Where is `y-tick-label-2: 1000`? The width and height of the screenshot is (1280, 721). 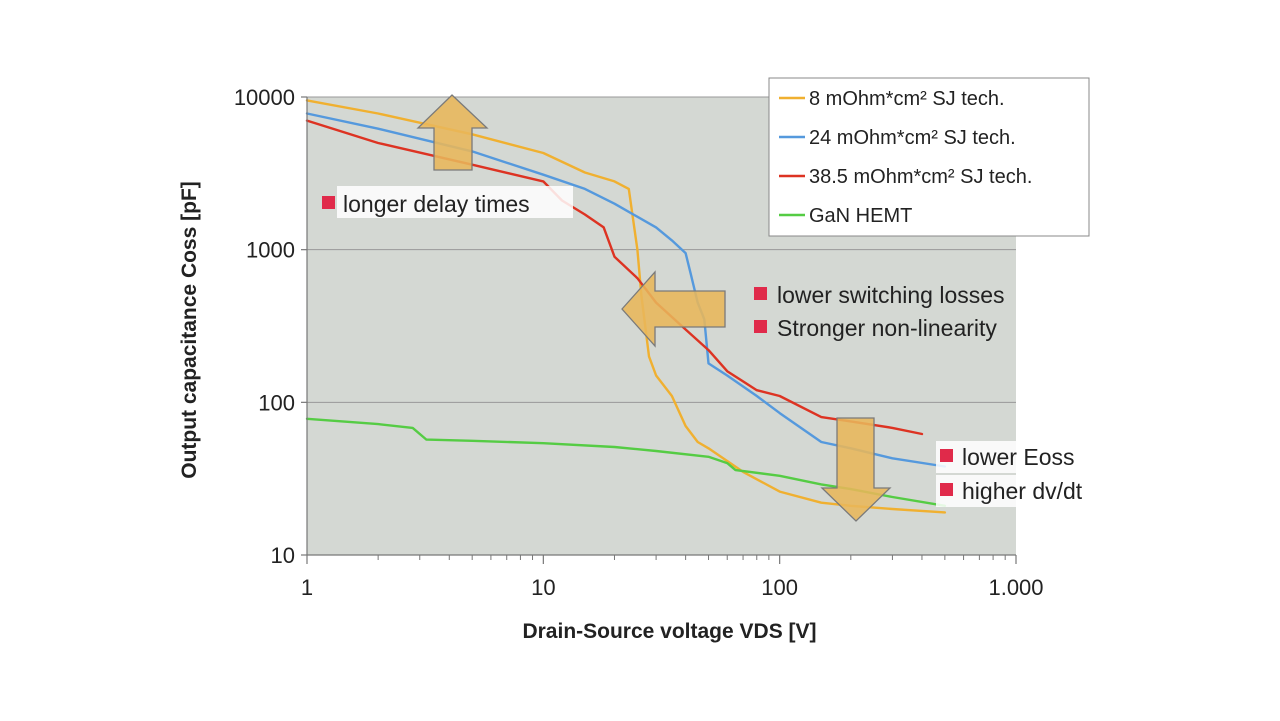
y-tick-label-2: 1000 is located at coordinates (270, 250).